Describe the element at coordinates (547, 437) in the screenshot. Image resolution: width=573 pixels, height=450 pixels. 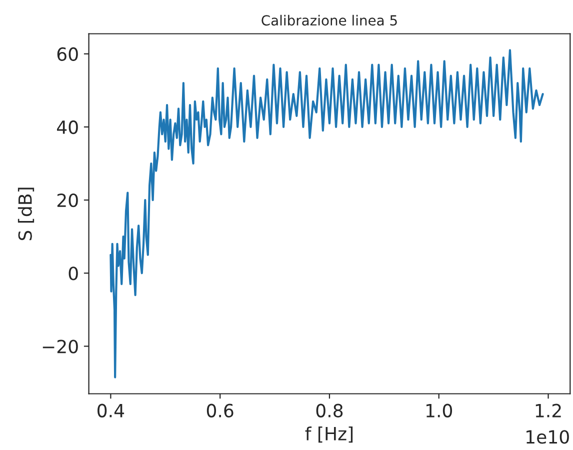
I see `text: 1e10` at that location.